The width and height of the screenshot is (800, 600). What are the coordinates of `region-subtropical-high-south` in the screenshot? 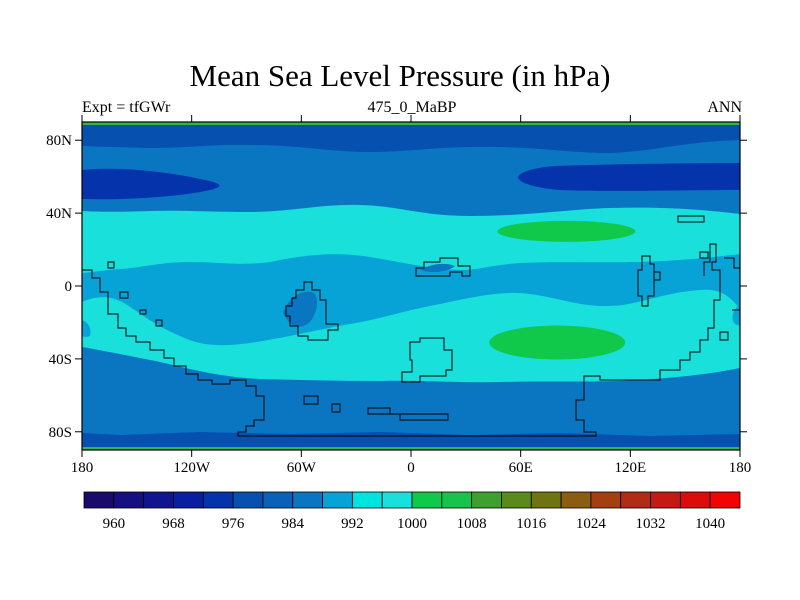 It's located at (557, 342).